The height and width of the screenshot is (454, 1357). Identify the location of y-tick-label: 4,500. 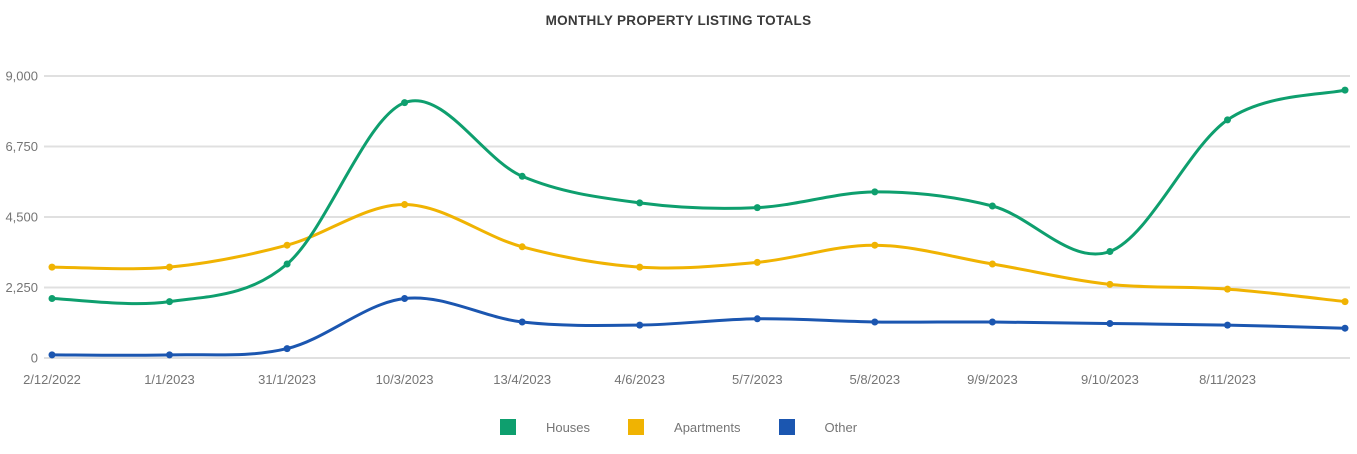
(21, 217).